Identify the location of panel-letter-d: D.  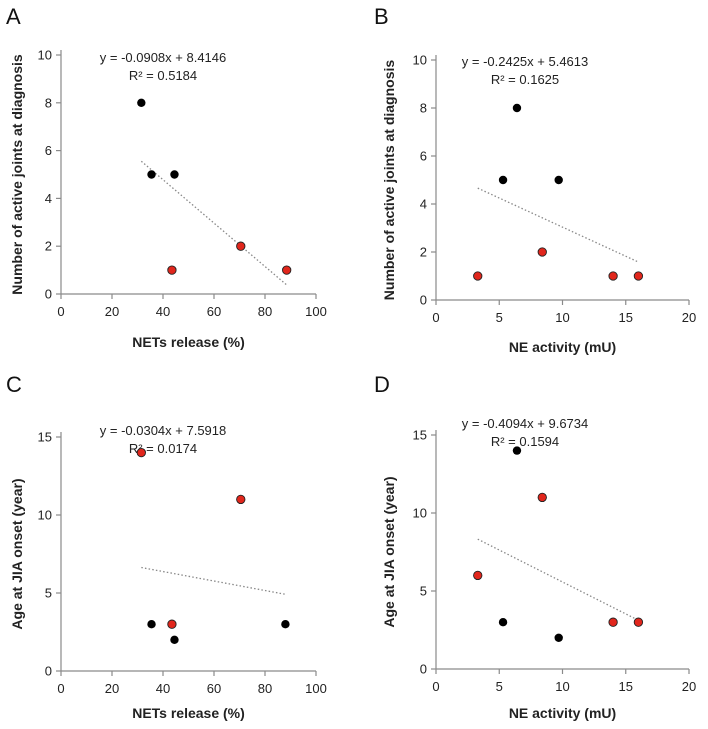
(382, 384).